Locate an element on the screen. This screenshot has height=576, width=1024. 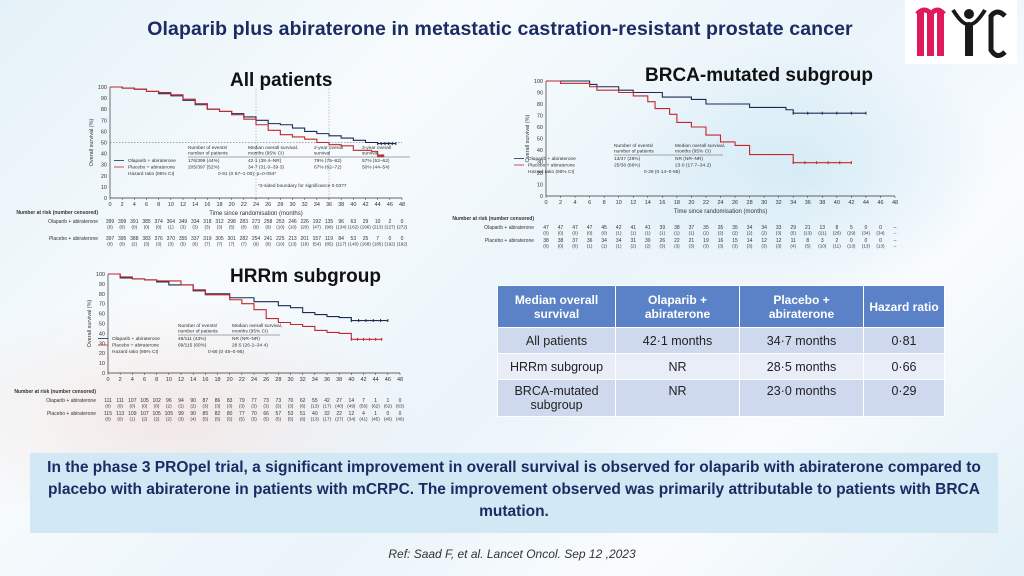
y-tick-label: 20 is located at coordinates (102, 354).